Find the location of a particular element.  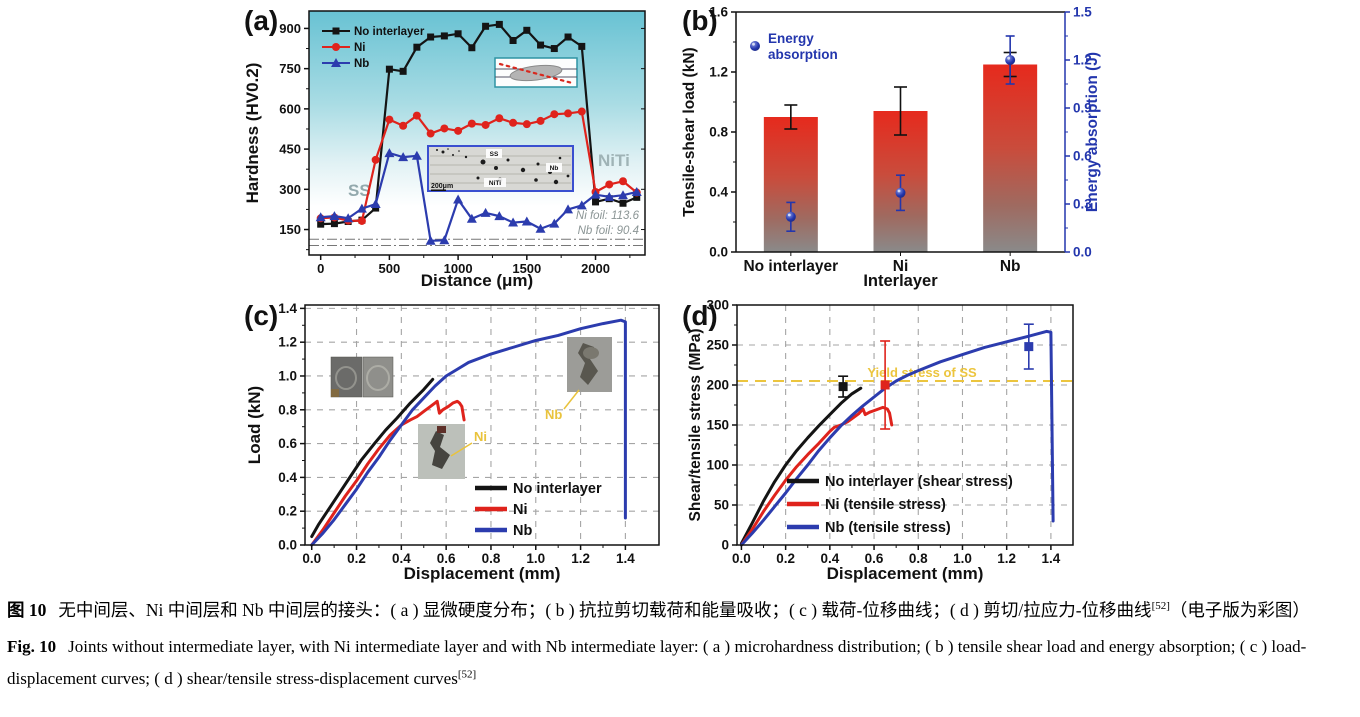

series-ni--tensile-stress- is located at coordinates (816, 476).